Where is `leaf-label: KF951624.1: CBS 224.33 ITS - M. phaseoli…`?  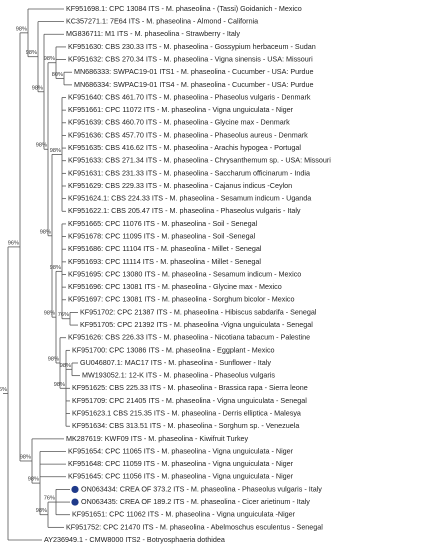 leaf-label: KF951624.1: CBS 224.33 ITS - M. phaseoli… is located at coordinates (189, 198).